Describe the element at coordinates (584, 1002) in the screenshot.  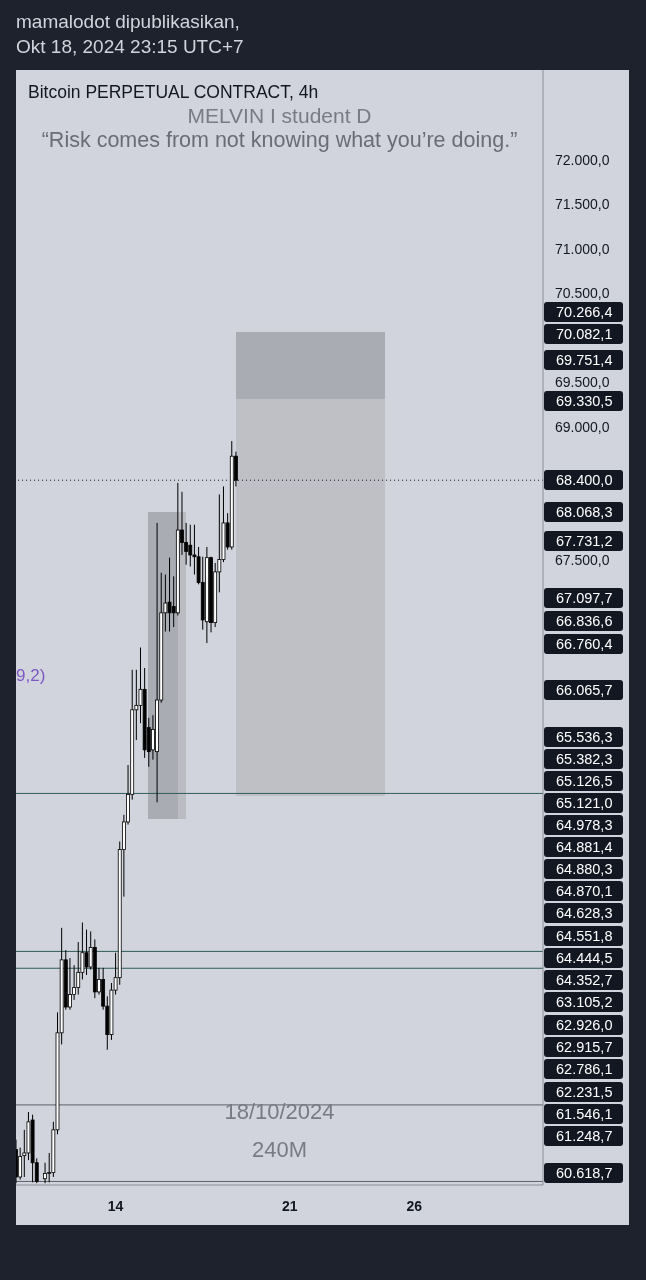
I see `text: 63.105,2` at that location.